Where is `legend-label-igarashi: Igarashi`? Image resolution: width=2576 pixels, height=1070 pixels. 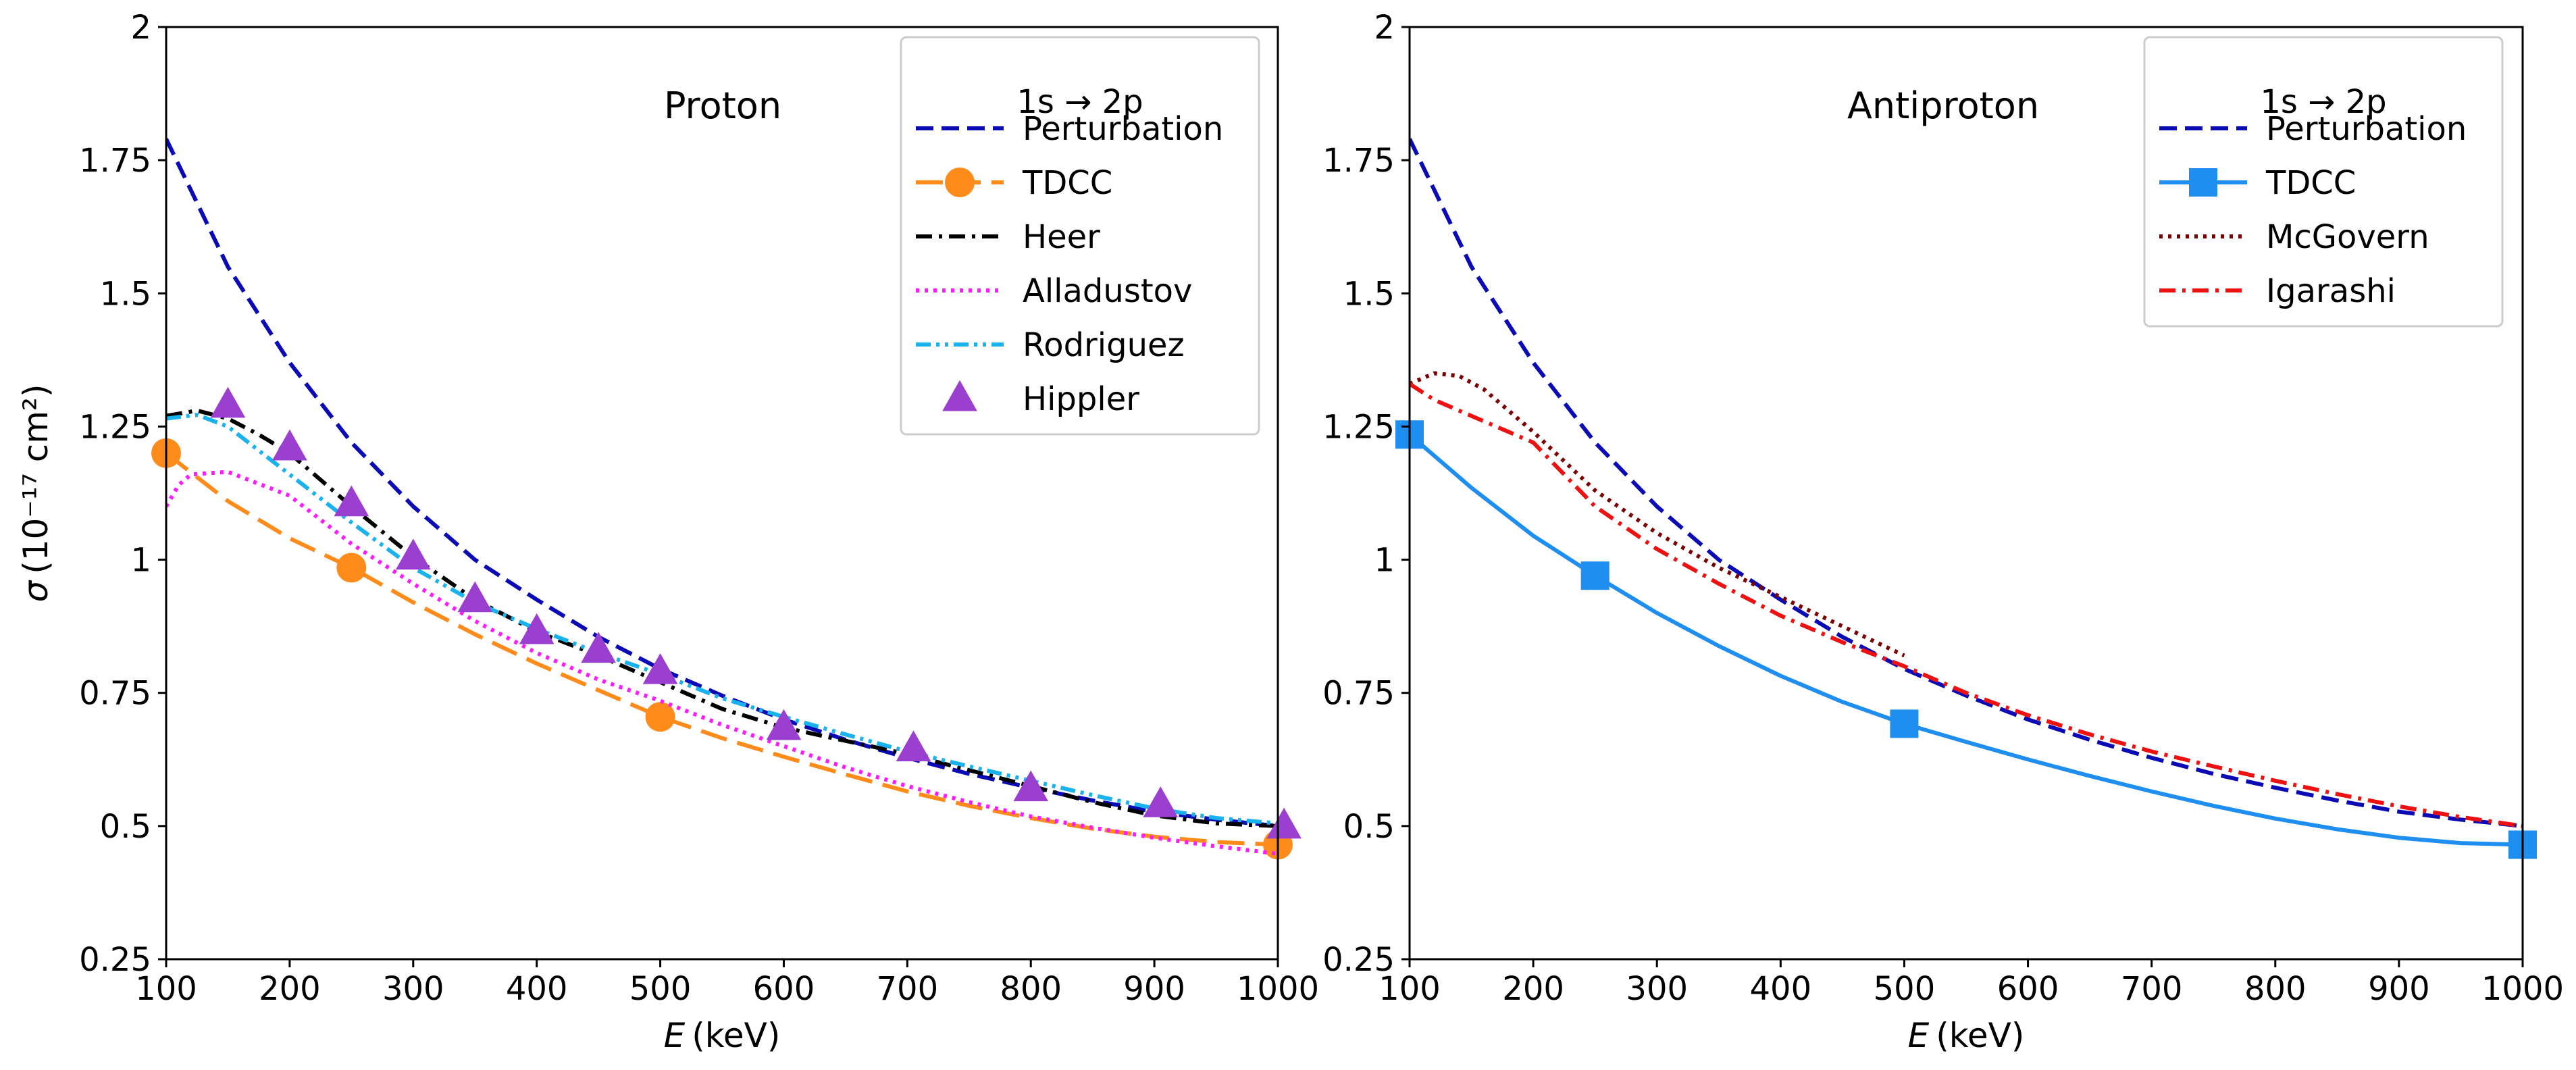
legend-label-igarashi: Igarashi is located at coordinates (2331, 291).